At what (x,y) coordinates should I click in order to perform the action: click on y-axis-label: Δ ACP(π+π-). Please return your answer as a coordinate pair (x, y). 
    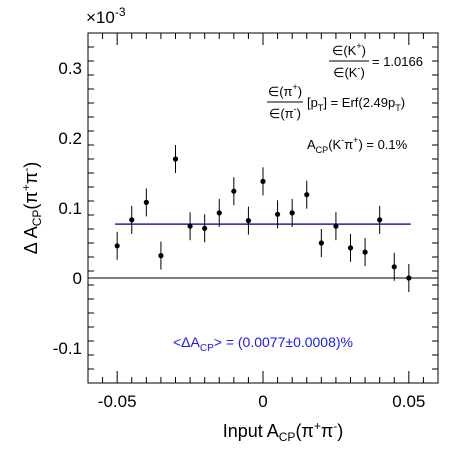
    Looking at the image, I should click on (31, 208).